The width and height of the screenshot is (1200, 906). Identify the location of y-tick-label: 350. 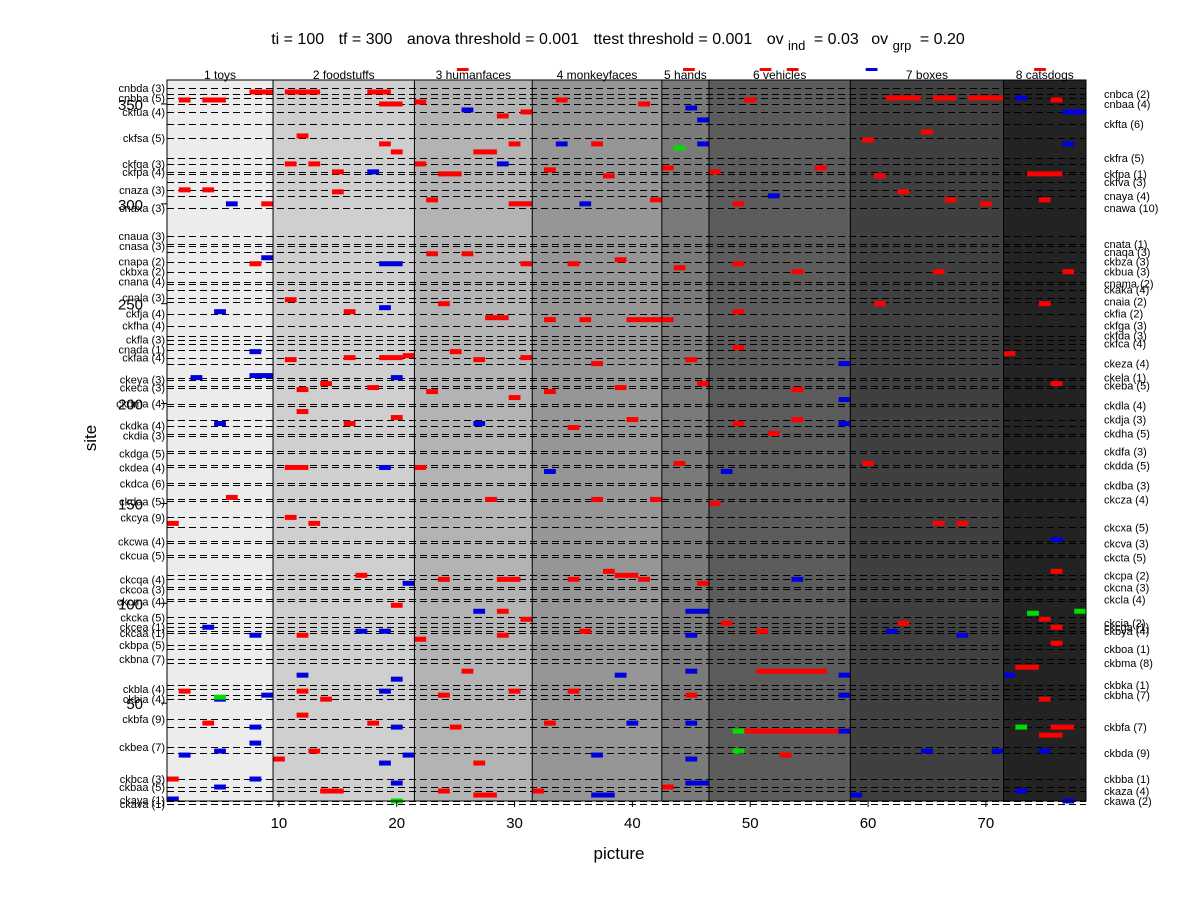
(130, 105).